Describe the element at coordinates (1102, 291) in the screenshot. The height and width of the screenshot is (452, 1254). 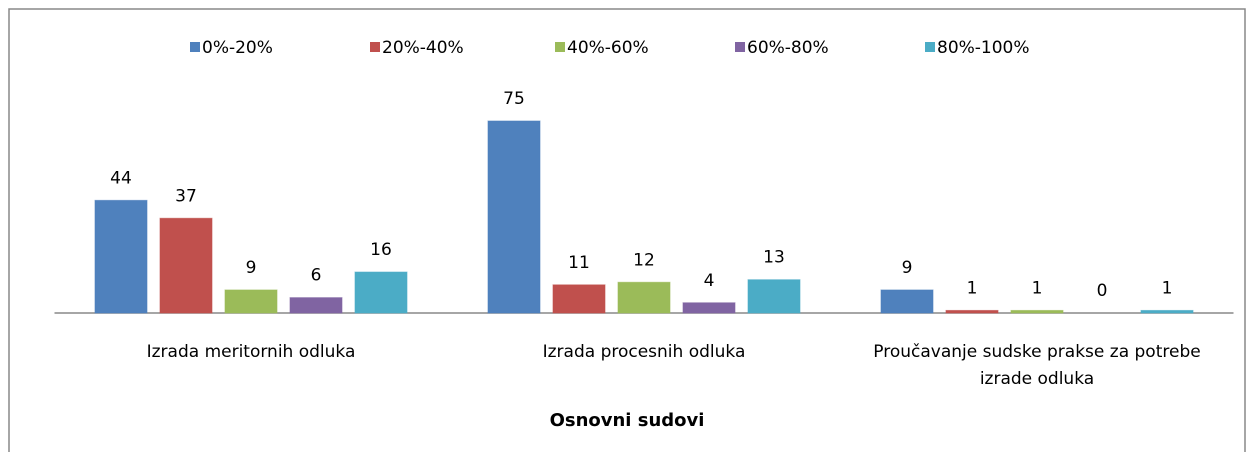
I see `data-label: 0` at that location.